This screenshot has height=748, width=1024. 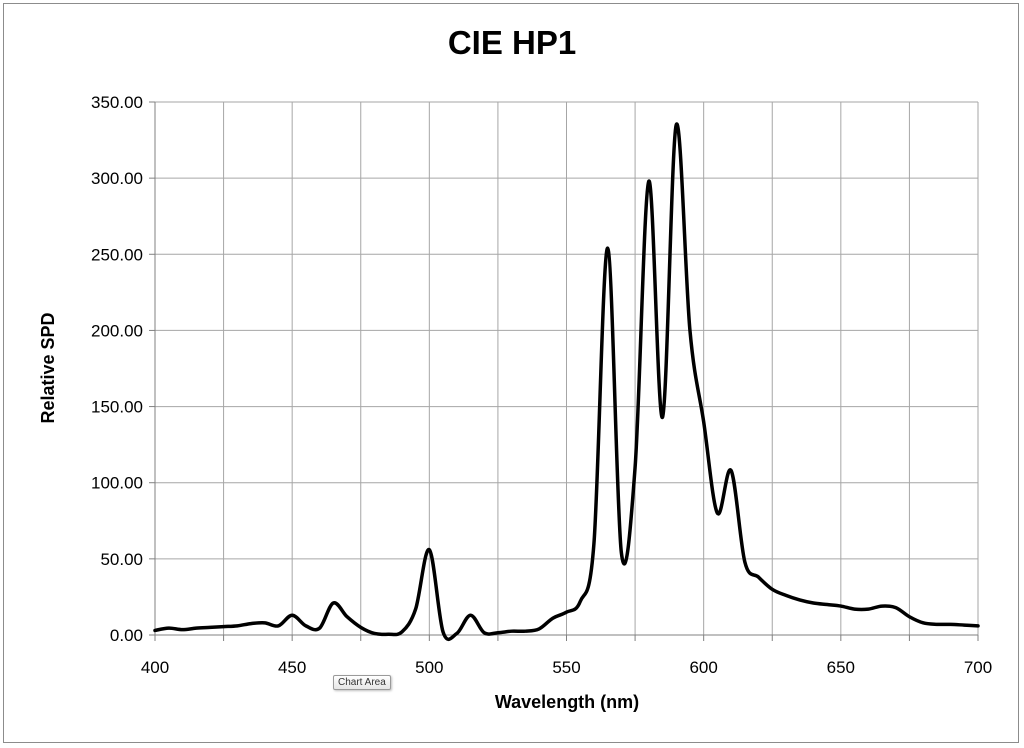 What do you see at coordinates (362, 682) in the screenshot?
I see `chart-area-tooltip: Chart Area` at bounding box center [362, 682].